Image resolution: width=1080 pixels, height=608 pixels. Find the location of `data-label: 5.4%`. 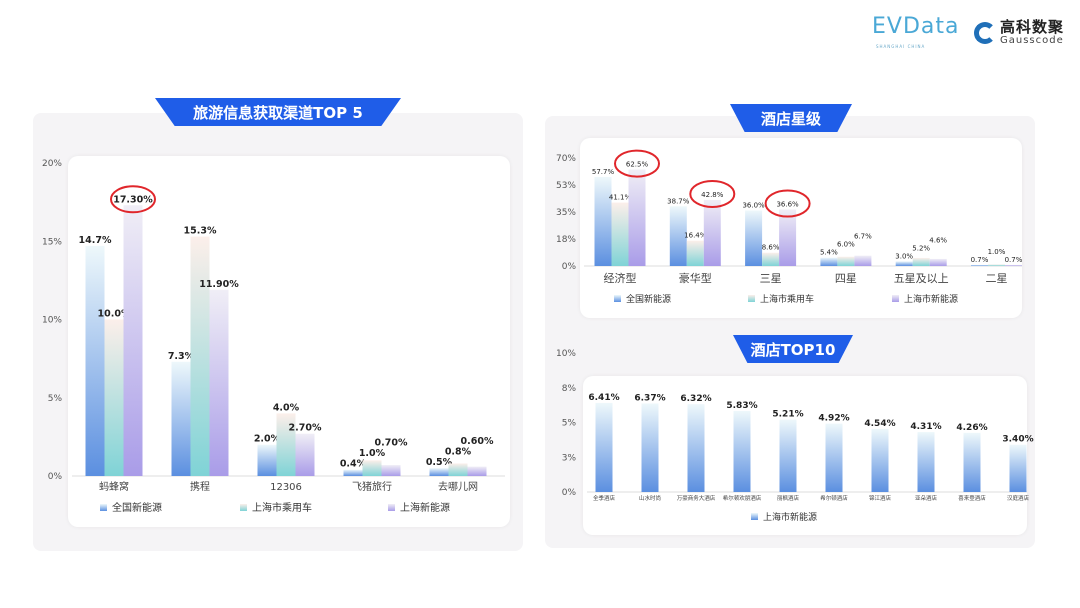

data-label: 5.4% is located at coordinates (829, 253).